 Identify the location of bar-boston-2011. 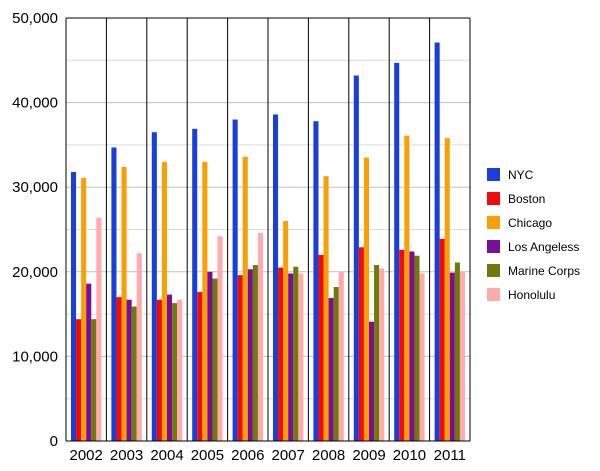
(442, 339).